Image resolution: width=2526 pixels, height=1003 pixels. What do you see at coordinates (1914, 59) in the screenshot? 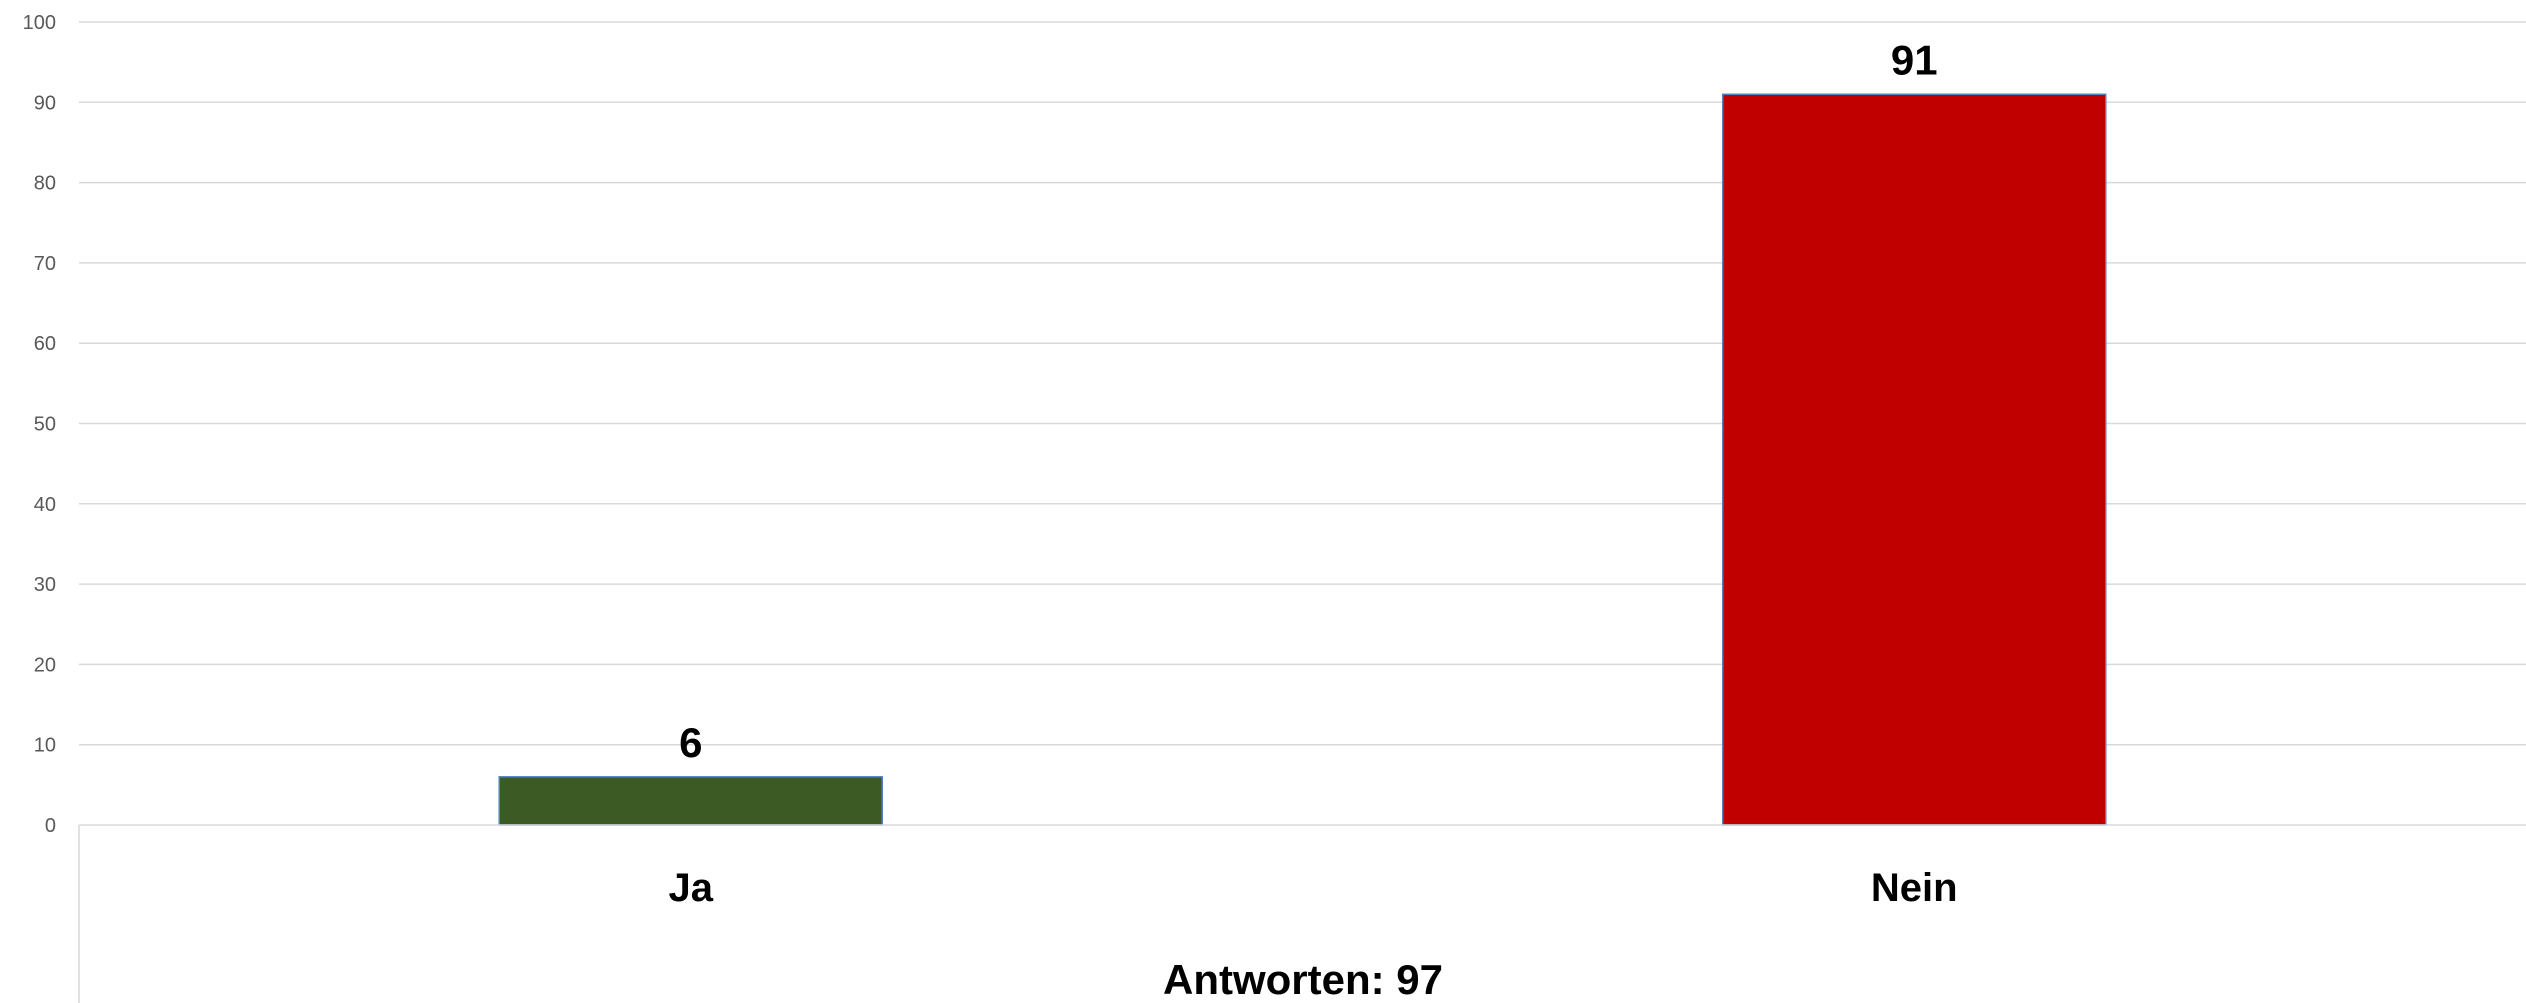
I see `data-label-nein: 91` at bounding box center [1914, 59].